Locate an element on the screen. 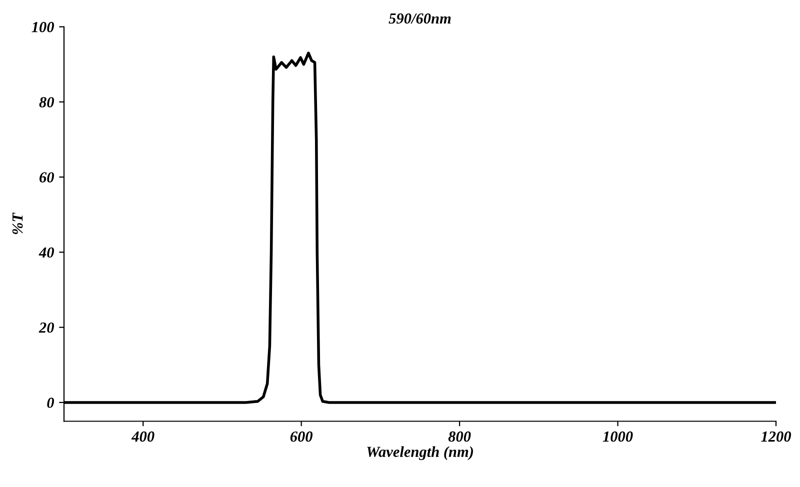 This screenshot has height=487, width=800. y-tick-label: 0 is located at coordinates (50, 403).